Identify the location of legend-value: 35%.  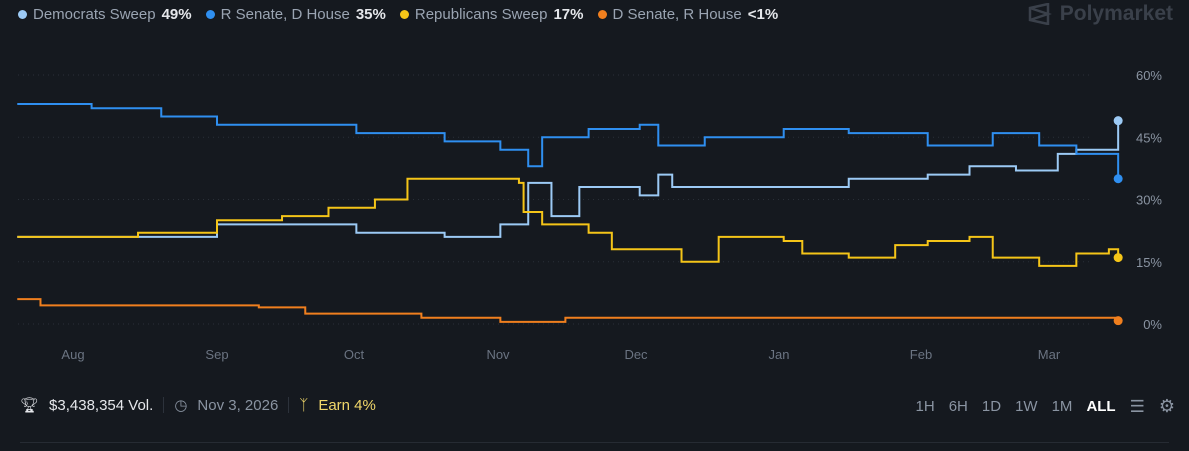
(370, 14).